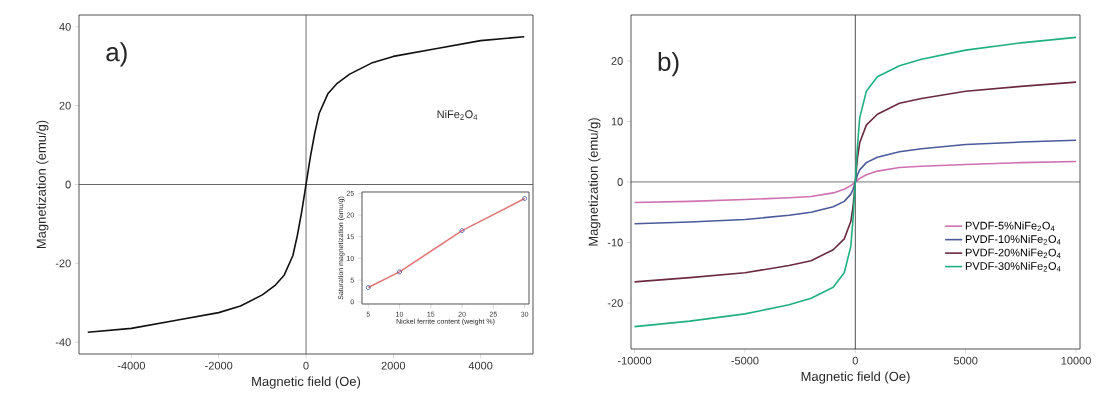  Describe the element at coordinates (1076, 360) in the screenshot. I see `x-tick-label: 10000` at that location.